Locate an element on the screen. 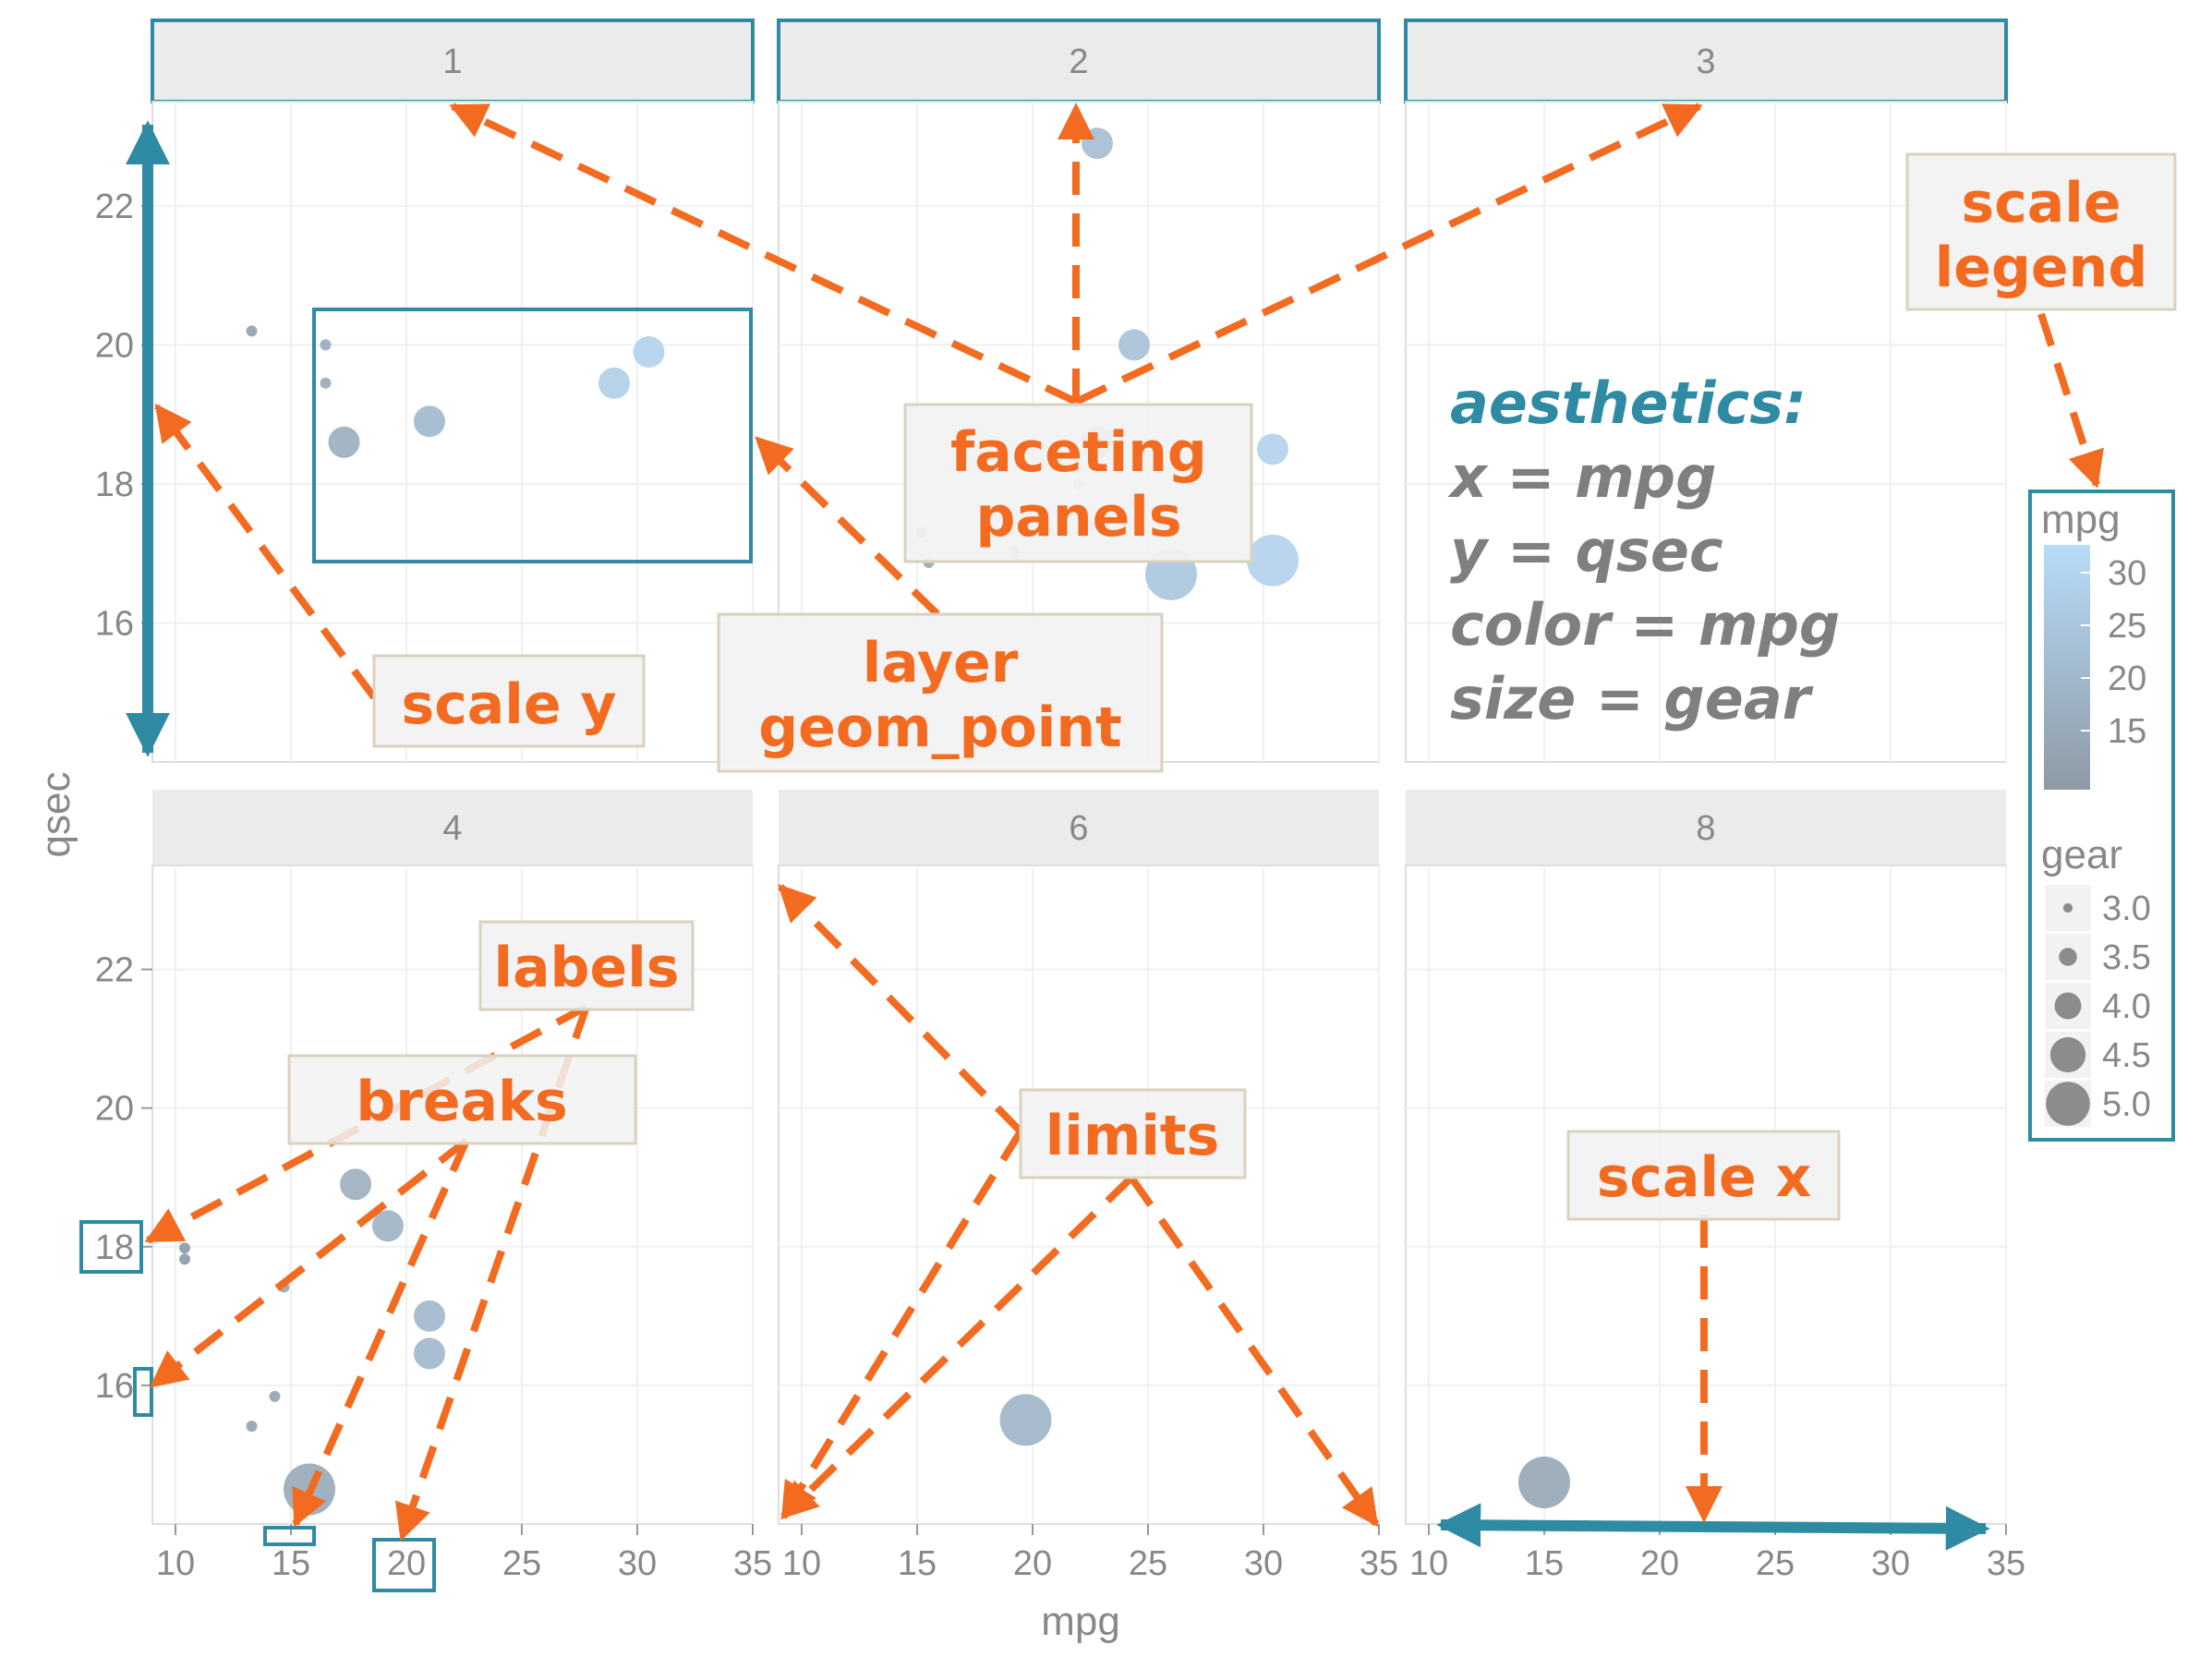  y-tick-label: 16 is located at coordinates (114, 623).